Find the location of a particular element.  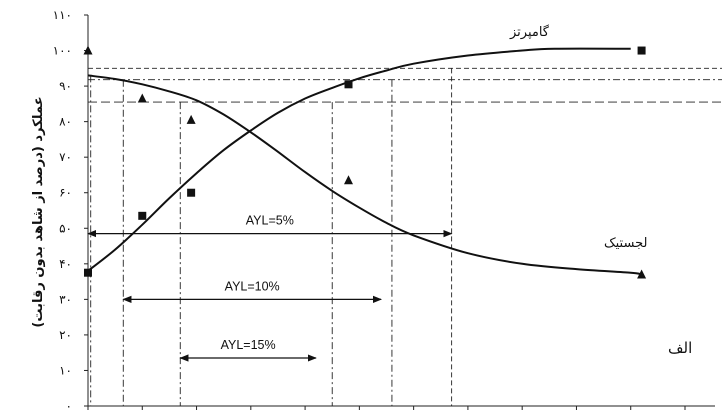

ayl-label: AYL=10% is located at coordinates (252, 286).